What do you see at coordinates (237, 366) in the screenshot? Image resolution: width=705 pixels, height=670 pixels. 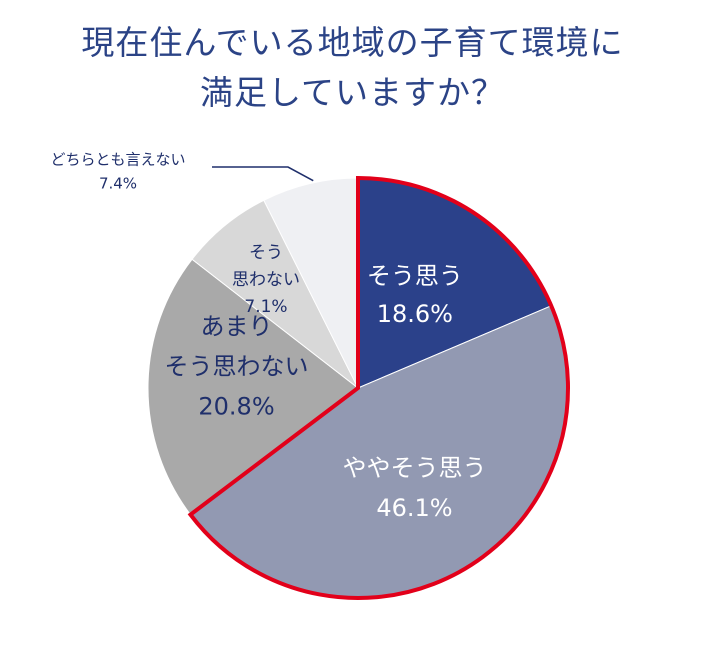 I see `slice-name-label-3: そう思わない` at bounding box center [237, 366].